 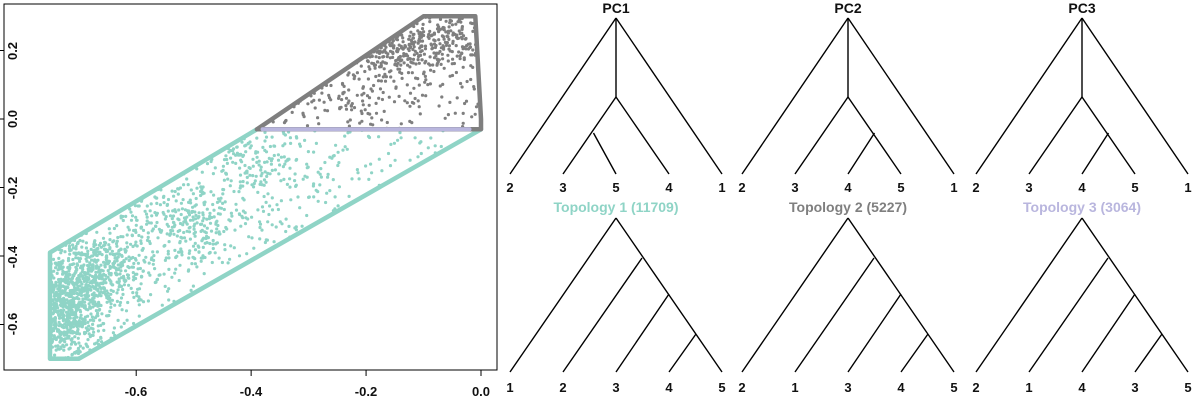 I want to click on y-tick-label: 0.0, so click(x=12, y=119).